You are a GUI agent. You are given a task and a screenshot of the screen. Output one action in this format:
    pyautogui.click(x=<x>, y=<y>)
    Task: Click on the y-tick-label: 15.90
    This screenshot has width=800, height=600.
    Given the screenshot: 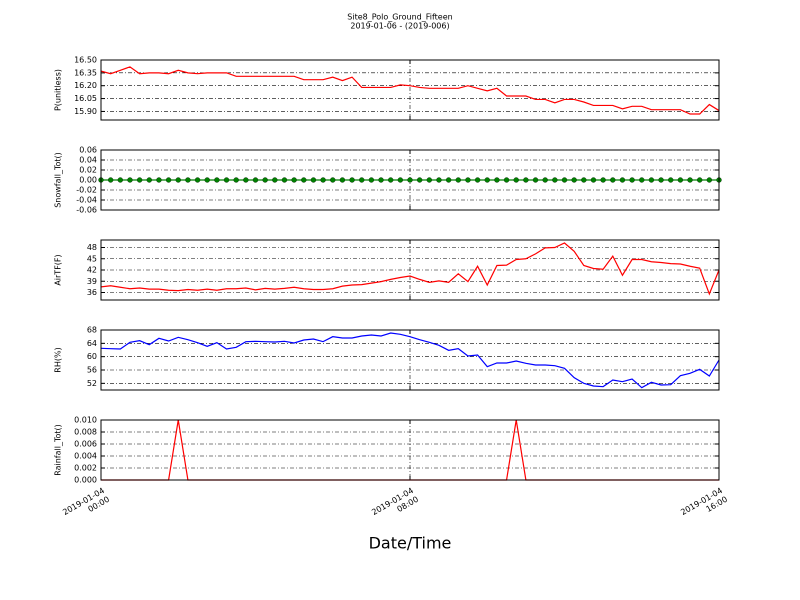 What is the action you would take?
    pyautogui.click(x=85, y=111)
    